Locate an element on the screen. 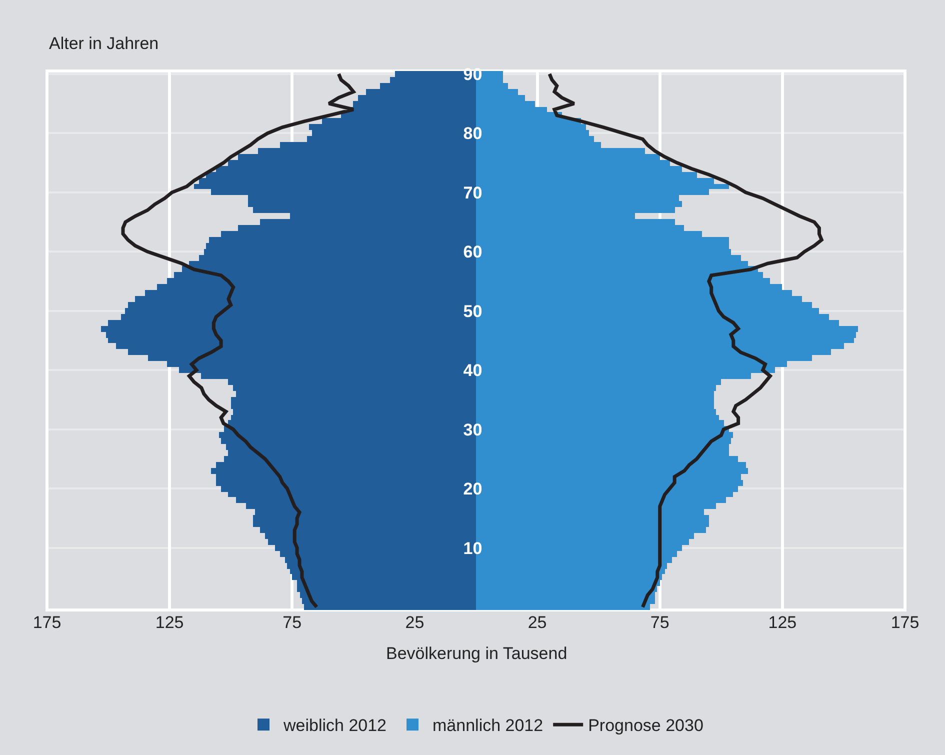 Image resolution: width=945 pixels, height=755 pixels. y-tick-label: 50 is located at coordinates (472, 311).